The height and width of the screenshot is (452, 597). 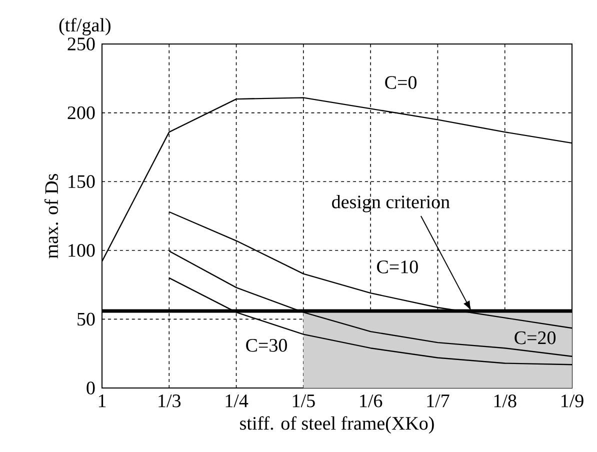 I want to click on x-tick-label: 1/9, so click(x=573, y=401).